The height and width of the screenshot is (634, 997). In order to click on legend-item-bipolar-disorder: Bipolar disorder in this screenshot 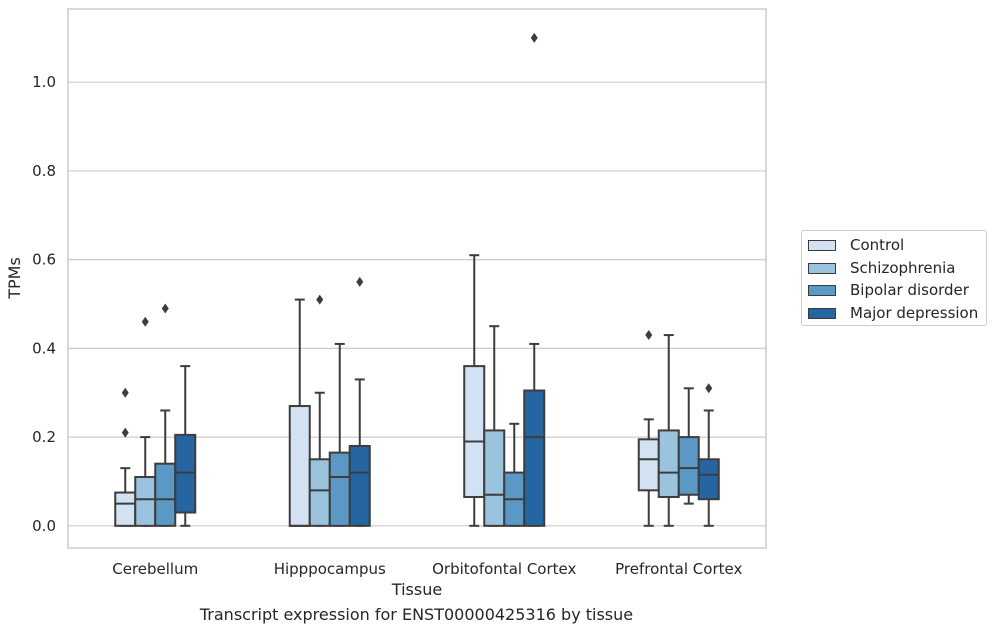, I will do `click(888, 290)`.